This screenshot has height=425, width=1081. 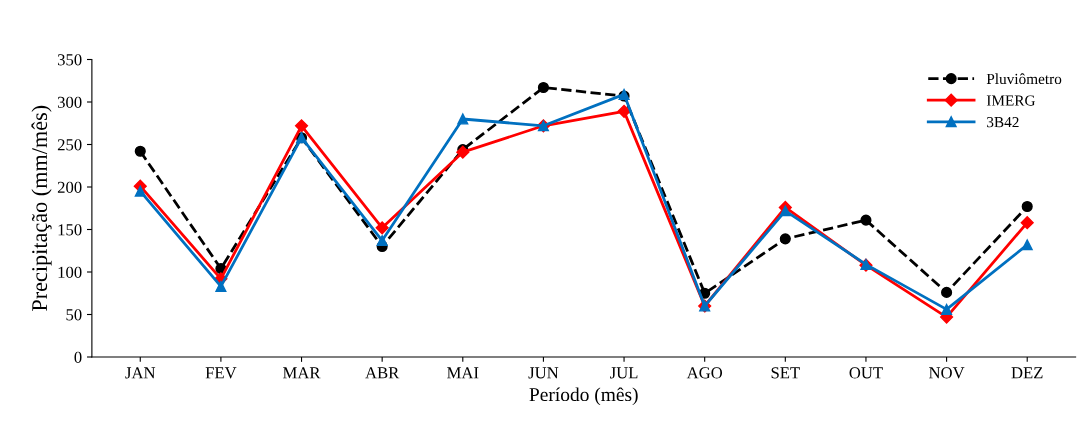 What do you see at coordinates (69, 187) in the screenshot?
I see `y-tick-label: 200` at bounding box center [69, 187].